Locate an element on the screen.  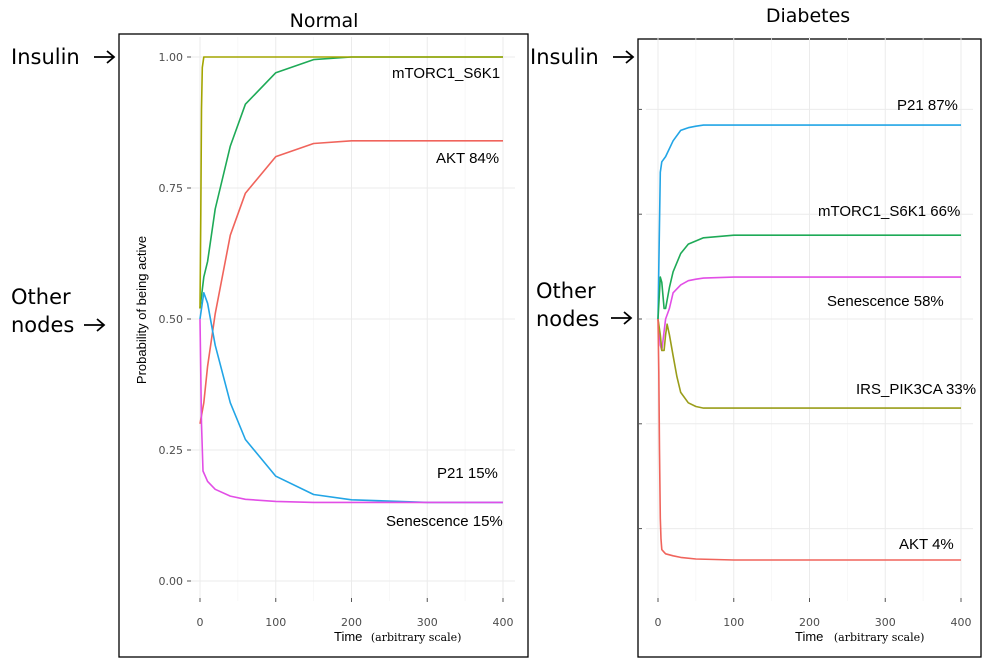
diabetes-x-axis-title: Time (arbitrary scale) is located at coordinates (859, 636).